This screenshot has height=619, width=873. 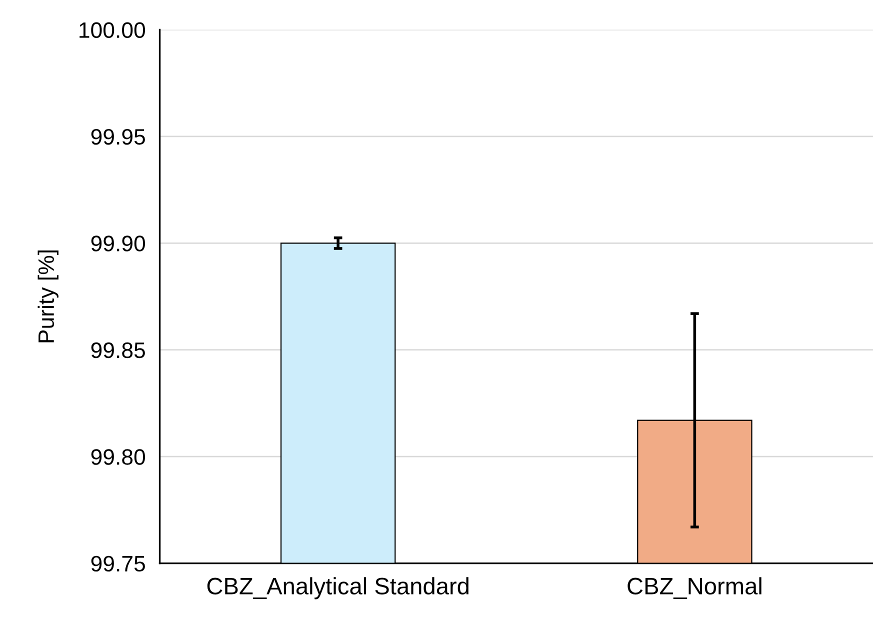 What do you see at coordinates (48, 296) in the screenshot?
I see `y-axis-title: Purity [%]` at bounding box center [48, 296].